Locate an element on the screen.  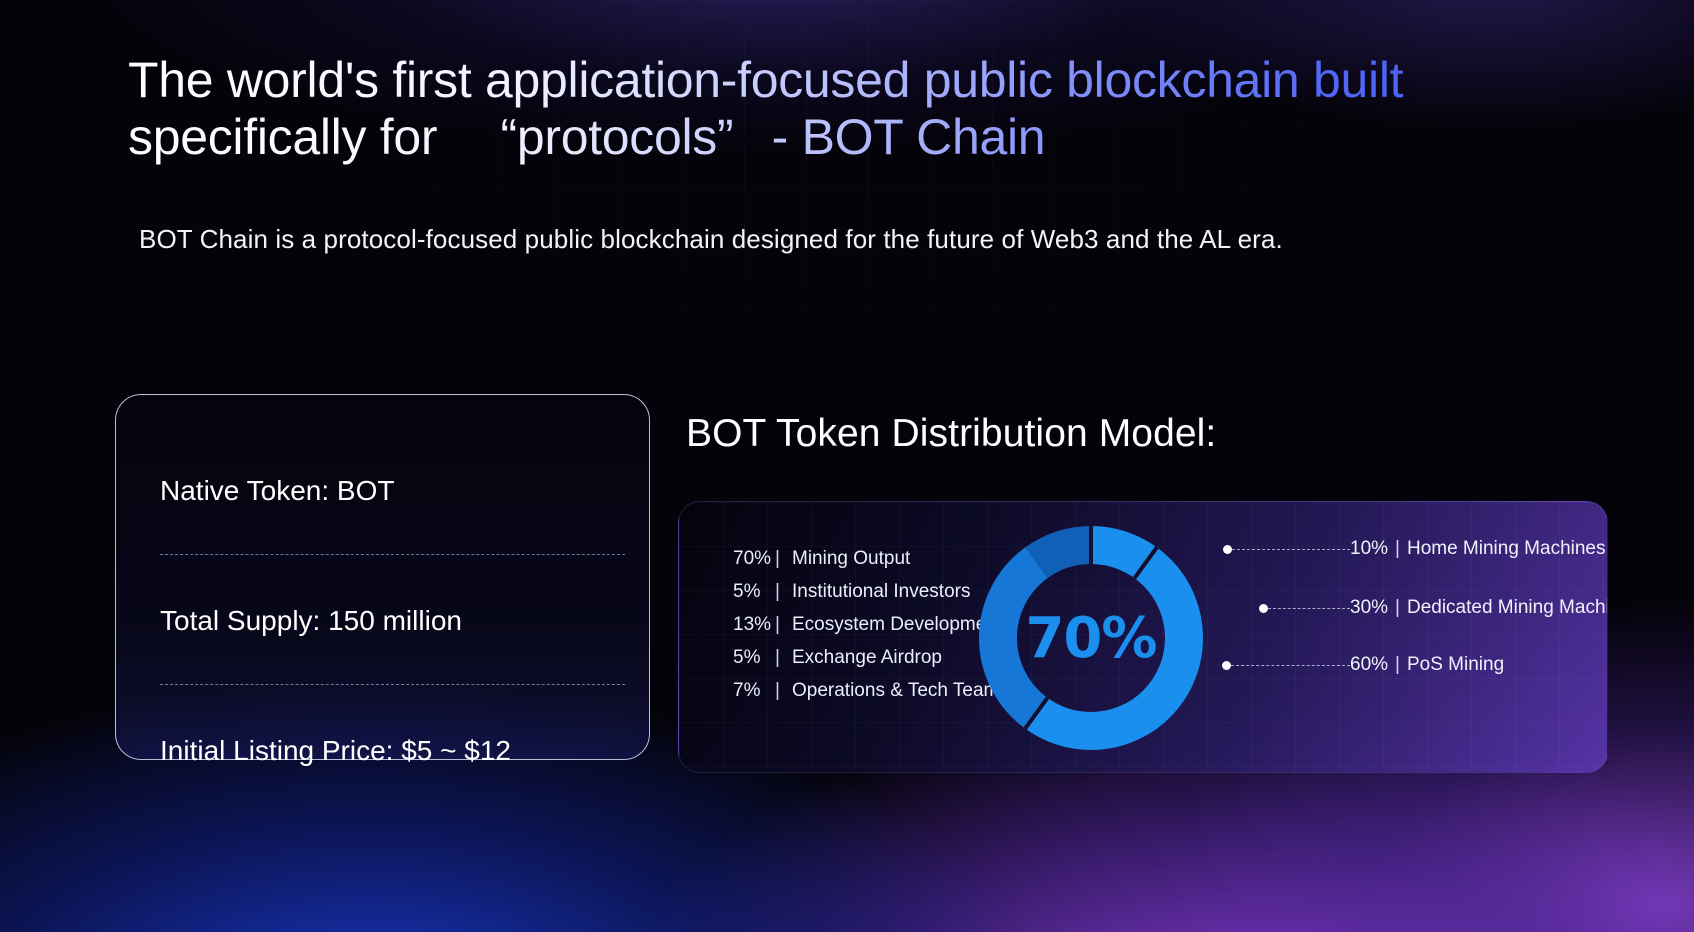
legend-label: Exchange Airdrop is located at coordinates (867, 657).